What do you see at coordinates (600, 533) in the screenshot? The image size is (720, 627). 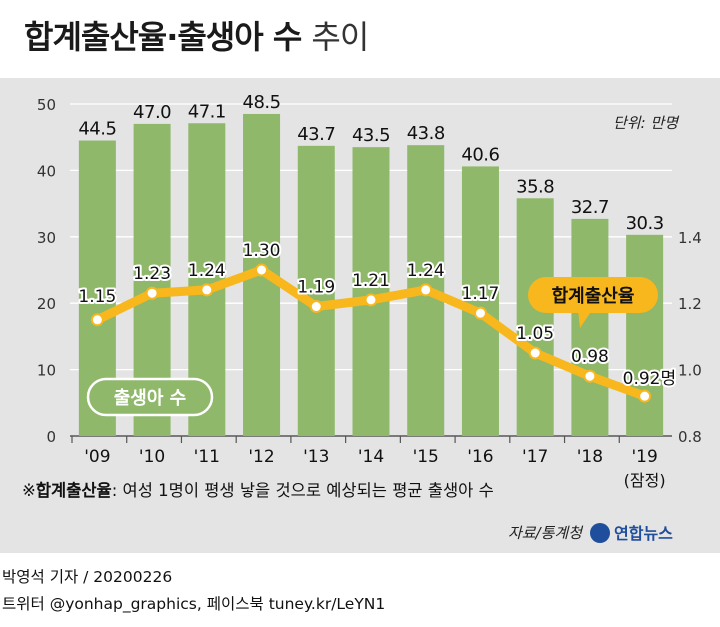 I see `yonhap-logo-icon` at bounding box center [600, 533].